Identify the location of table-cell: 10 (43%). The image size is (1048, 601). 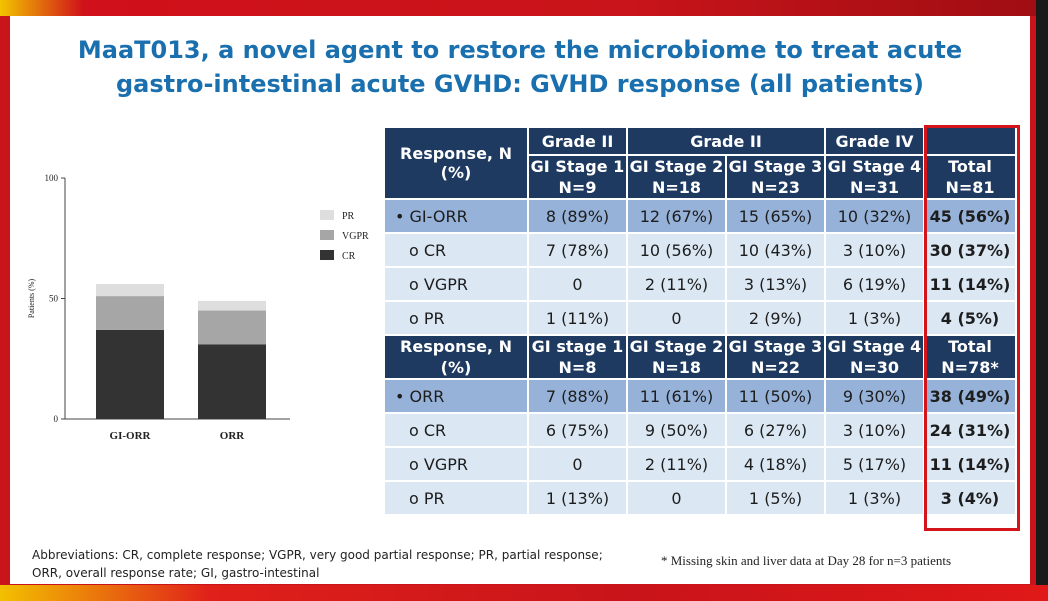
(775, 250).